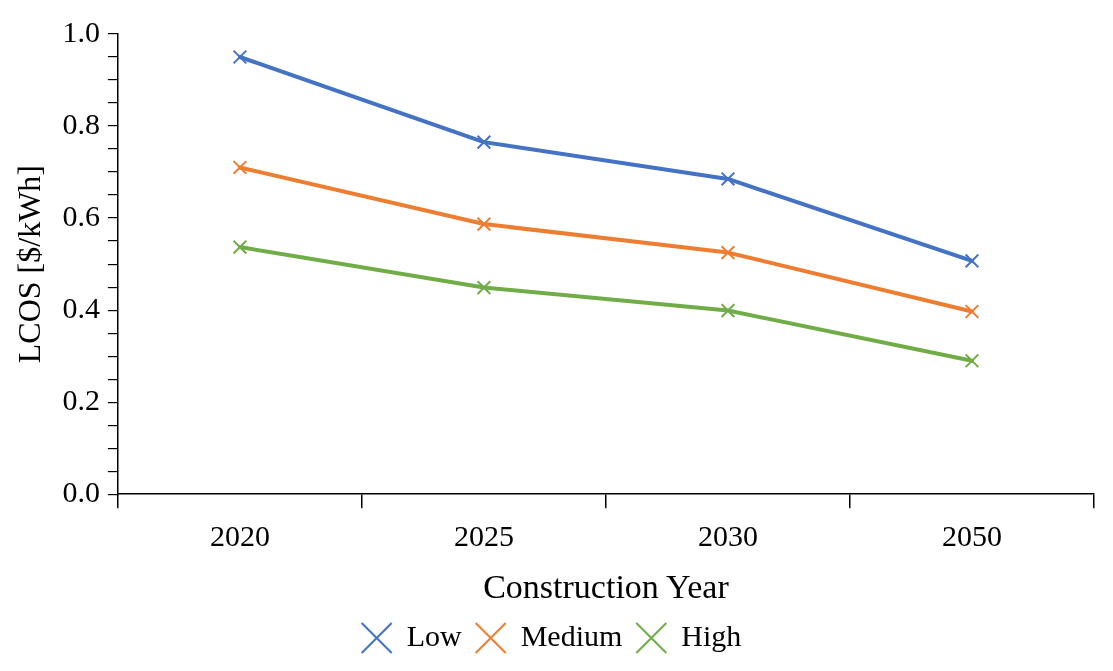 The image size is (1113, 671). What do you see at coordinates (81, 215) in the screenshot?
I see `y-tick-label: 0.6` at bounding box center [81, 215].